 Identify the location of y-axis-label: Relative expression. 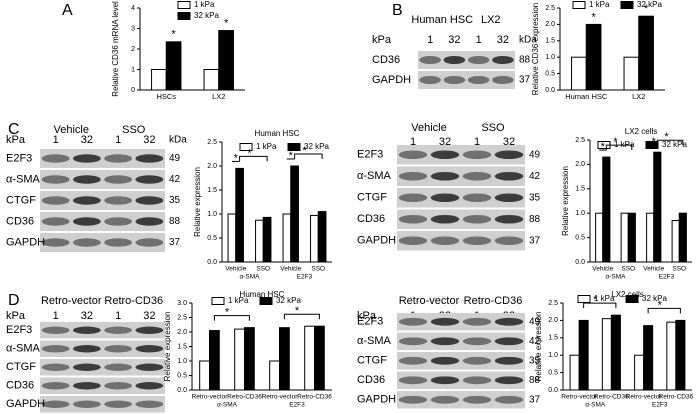
(167, 347).